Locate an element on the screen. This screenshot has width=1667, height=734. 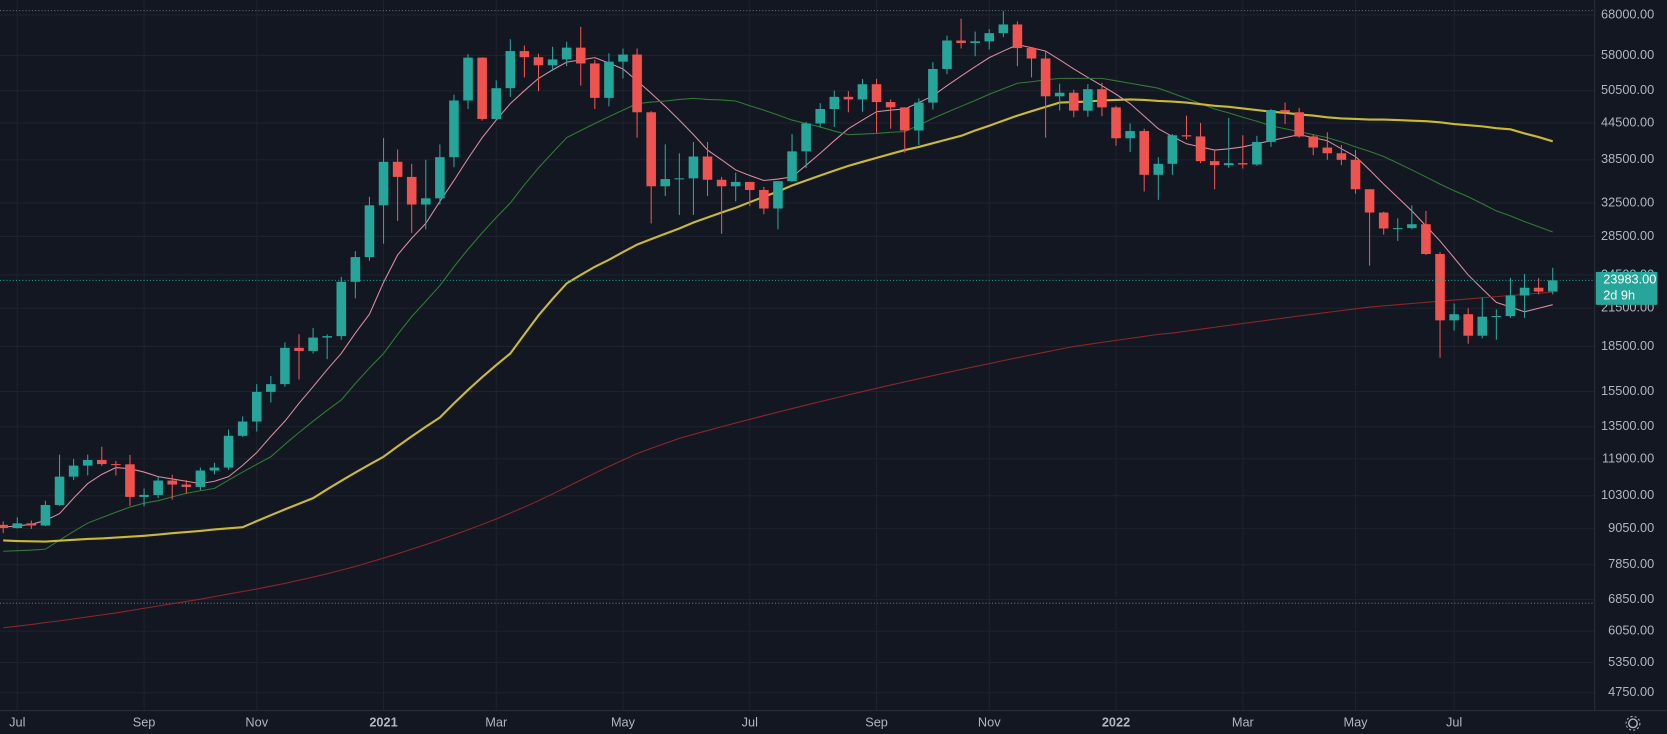
y-tick-label: 5350.00 is located at coordinates (1631, 661).